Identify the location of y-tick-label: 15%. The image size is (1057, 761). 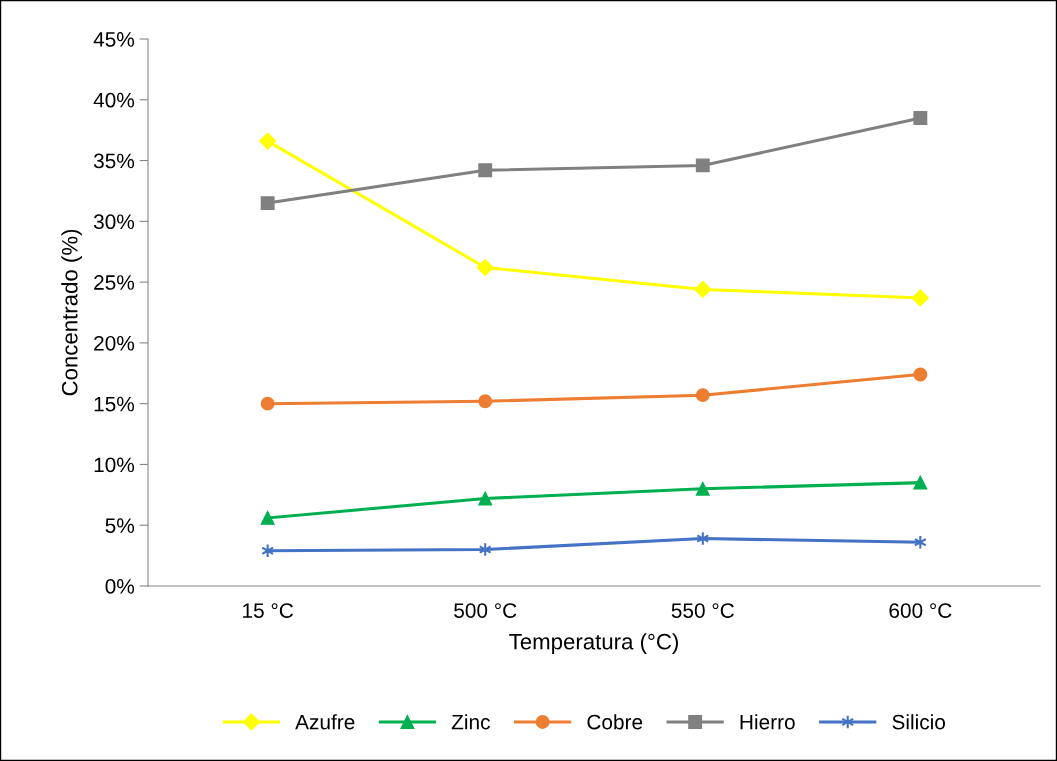
(114, 404).